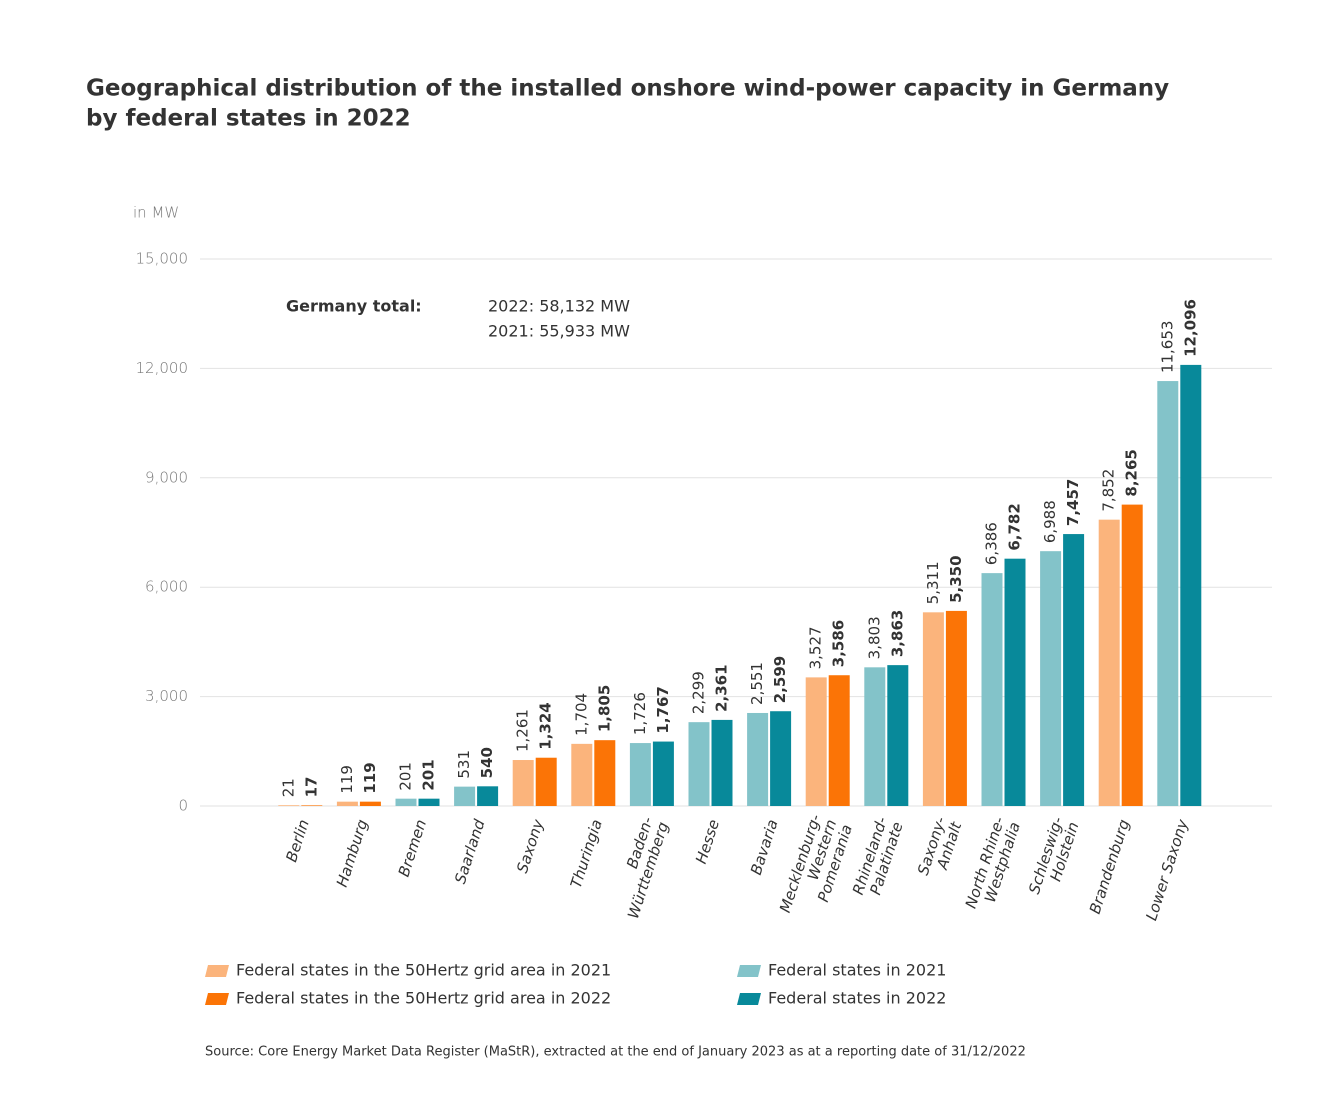  Describe the element at coordinates (763, 847) in the screenshot. I see `x-tick-label: Bavaria` at that location.